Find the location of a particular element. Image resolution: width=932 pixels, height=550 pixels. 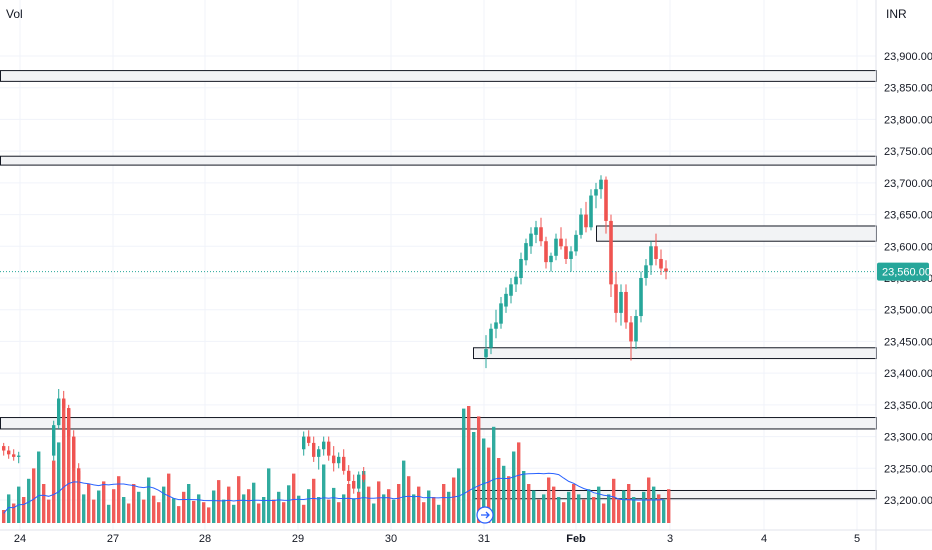

y-tick-label: 23,800.00 is located at coordinates (908, 120).